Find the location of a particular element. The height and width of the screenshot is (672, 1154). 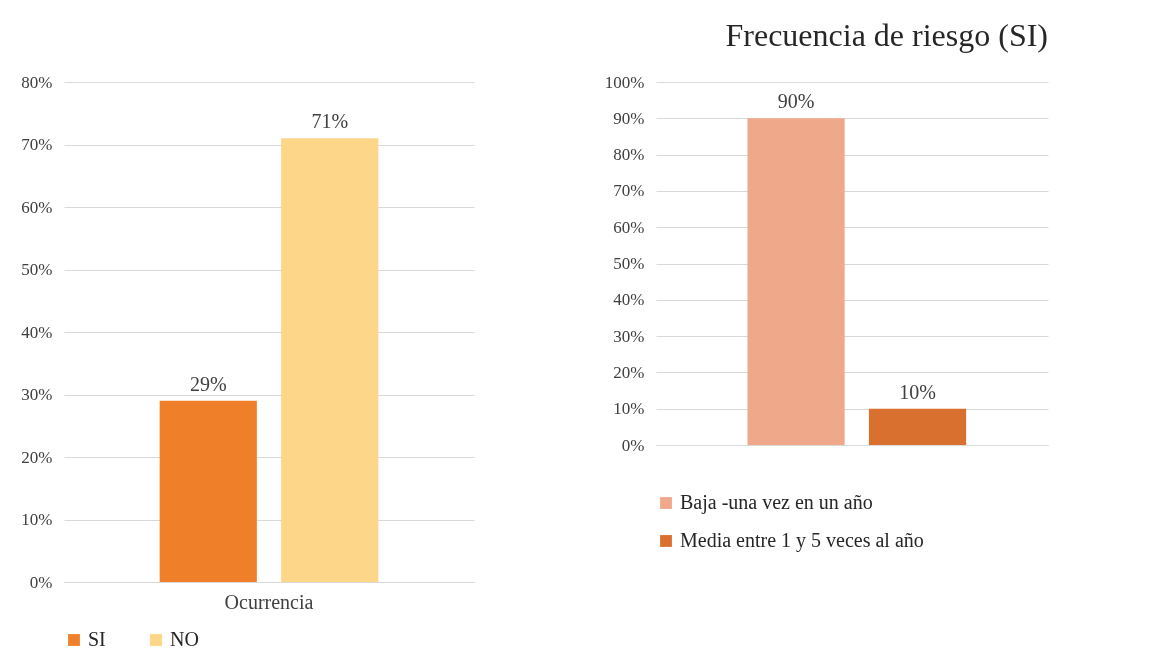

legend-label: Baja -una vez en un año is located at coordinates (776, 502).